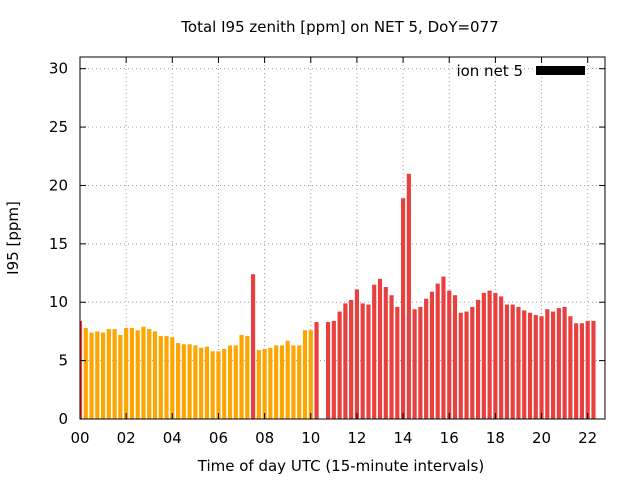  Describe the element at coordinates (264, 438) in the screenshot. I see `x-tick-label: 08` at that location.